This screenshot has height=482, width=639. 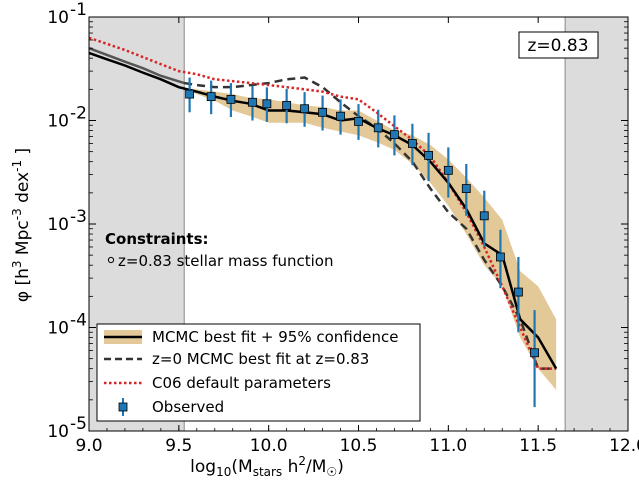 What do you see at coordinates (78, 217) in the screenshot?
I see `y-tick-exponent: -3` at bounding box center [78, 217].